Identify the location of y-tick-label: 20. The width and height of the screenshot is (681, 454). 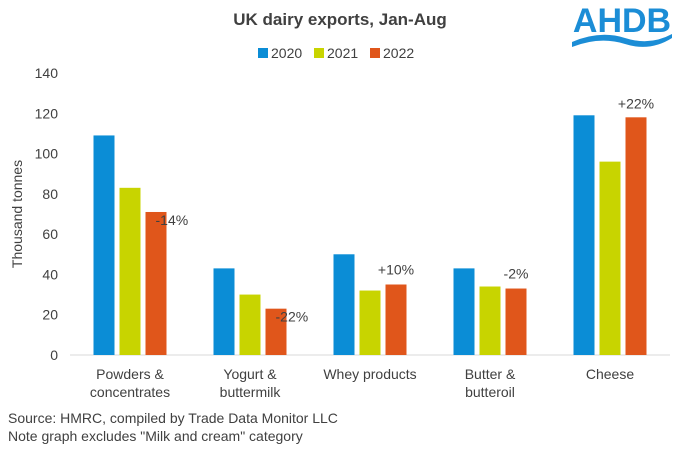
(50, 315).